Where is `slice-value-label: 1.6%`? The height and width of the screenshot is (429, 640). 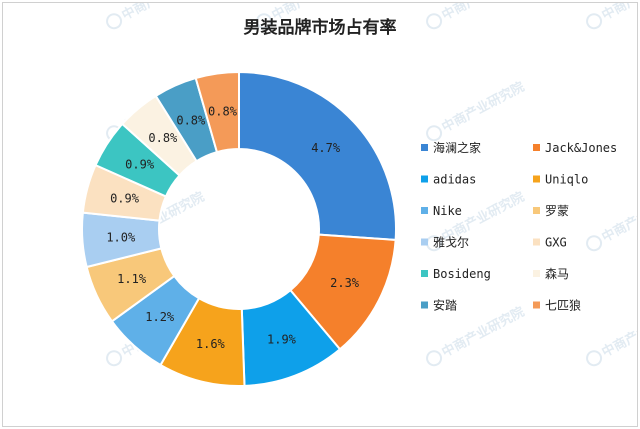 slice-value-label: 1.6% is located at coordinates (211, 344).